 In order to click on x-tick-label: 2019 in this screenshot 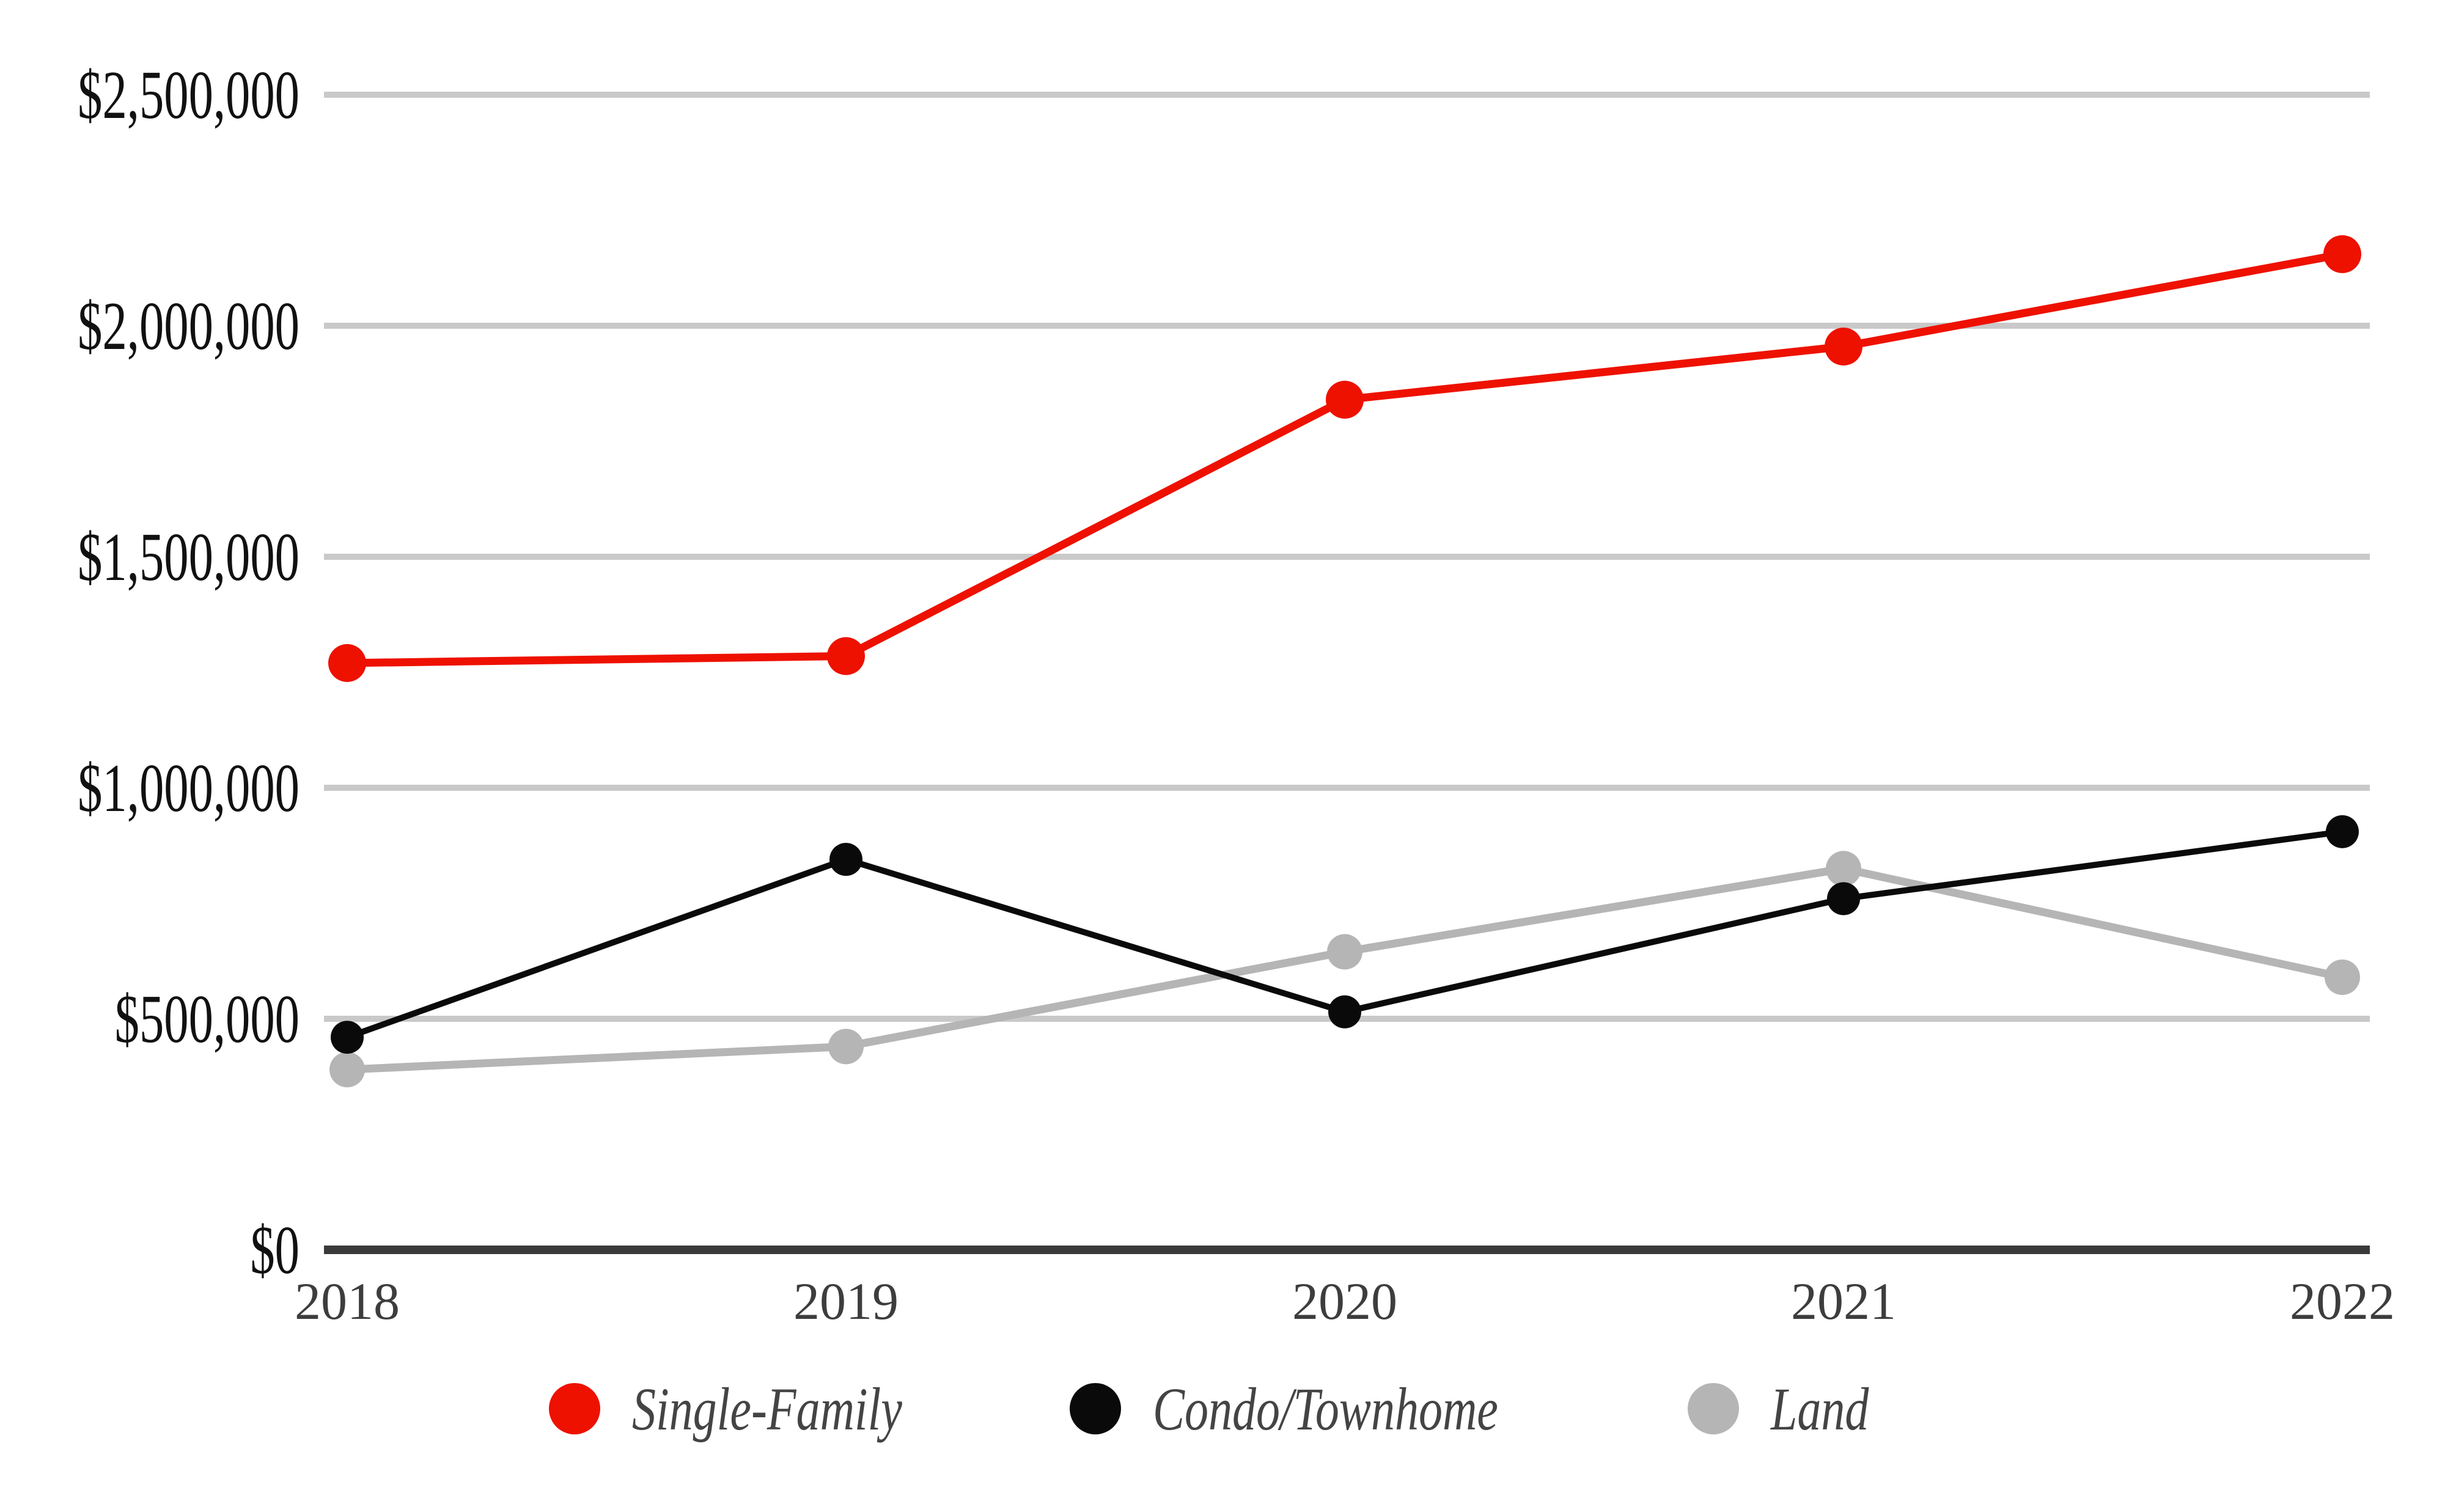, I will do `click(846, 1301)`.